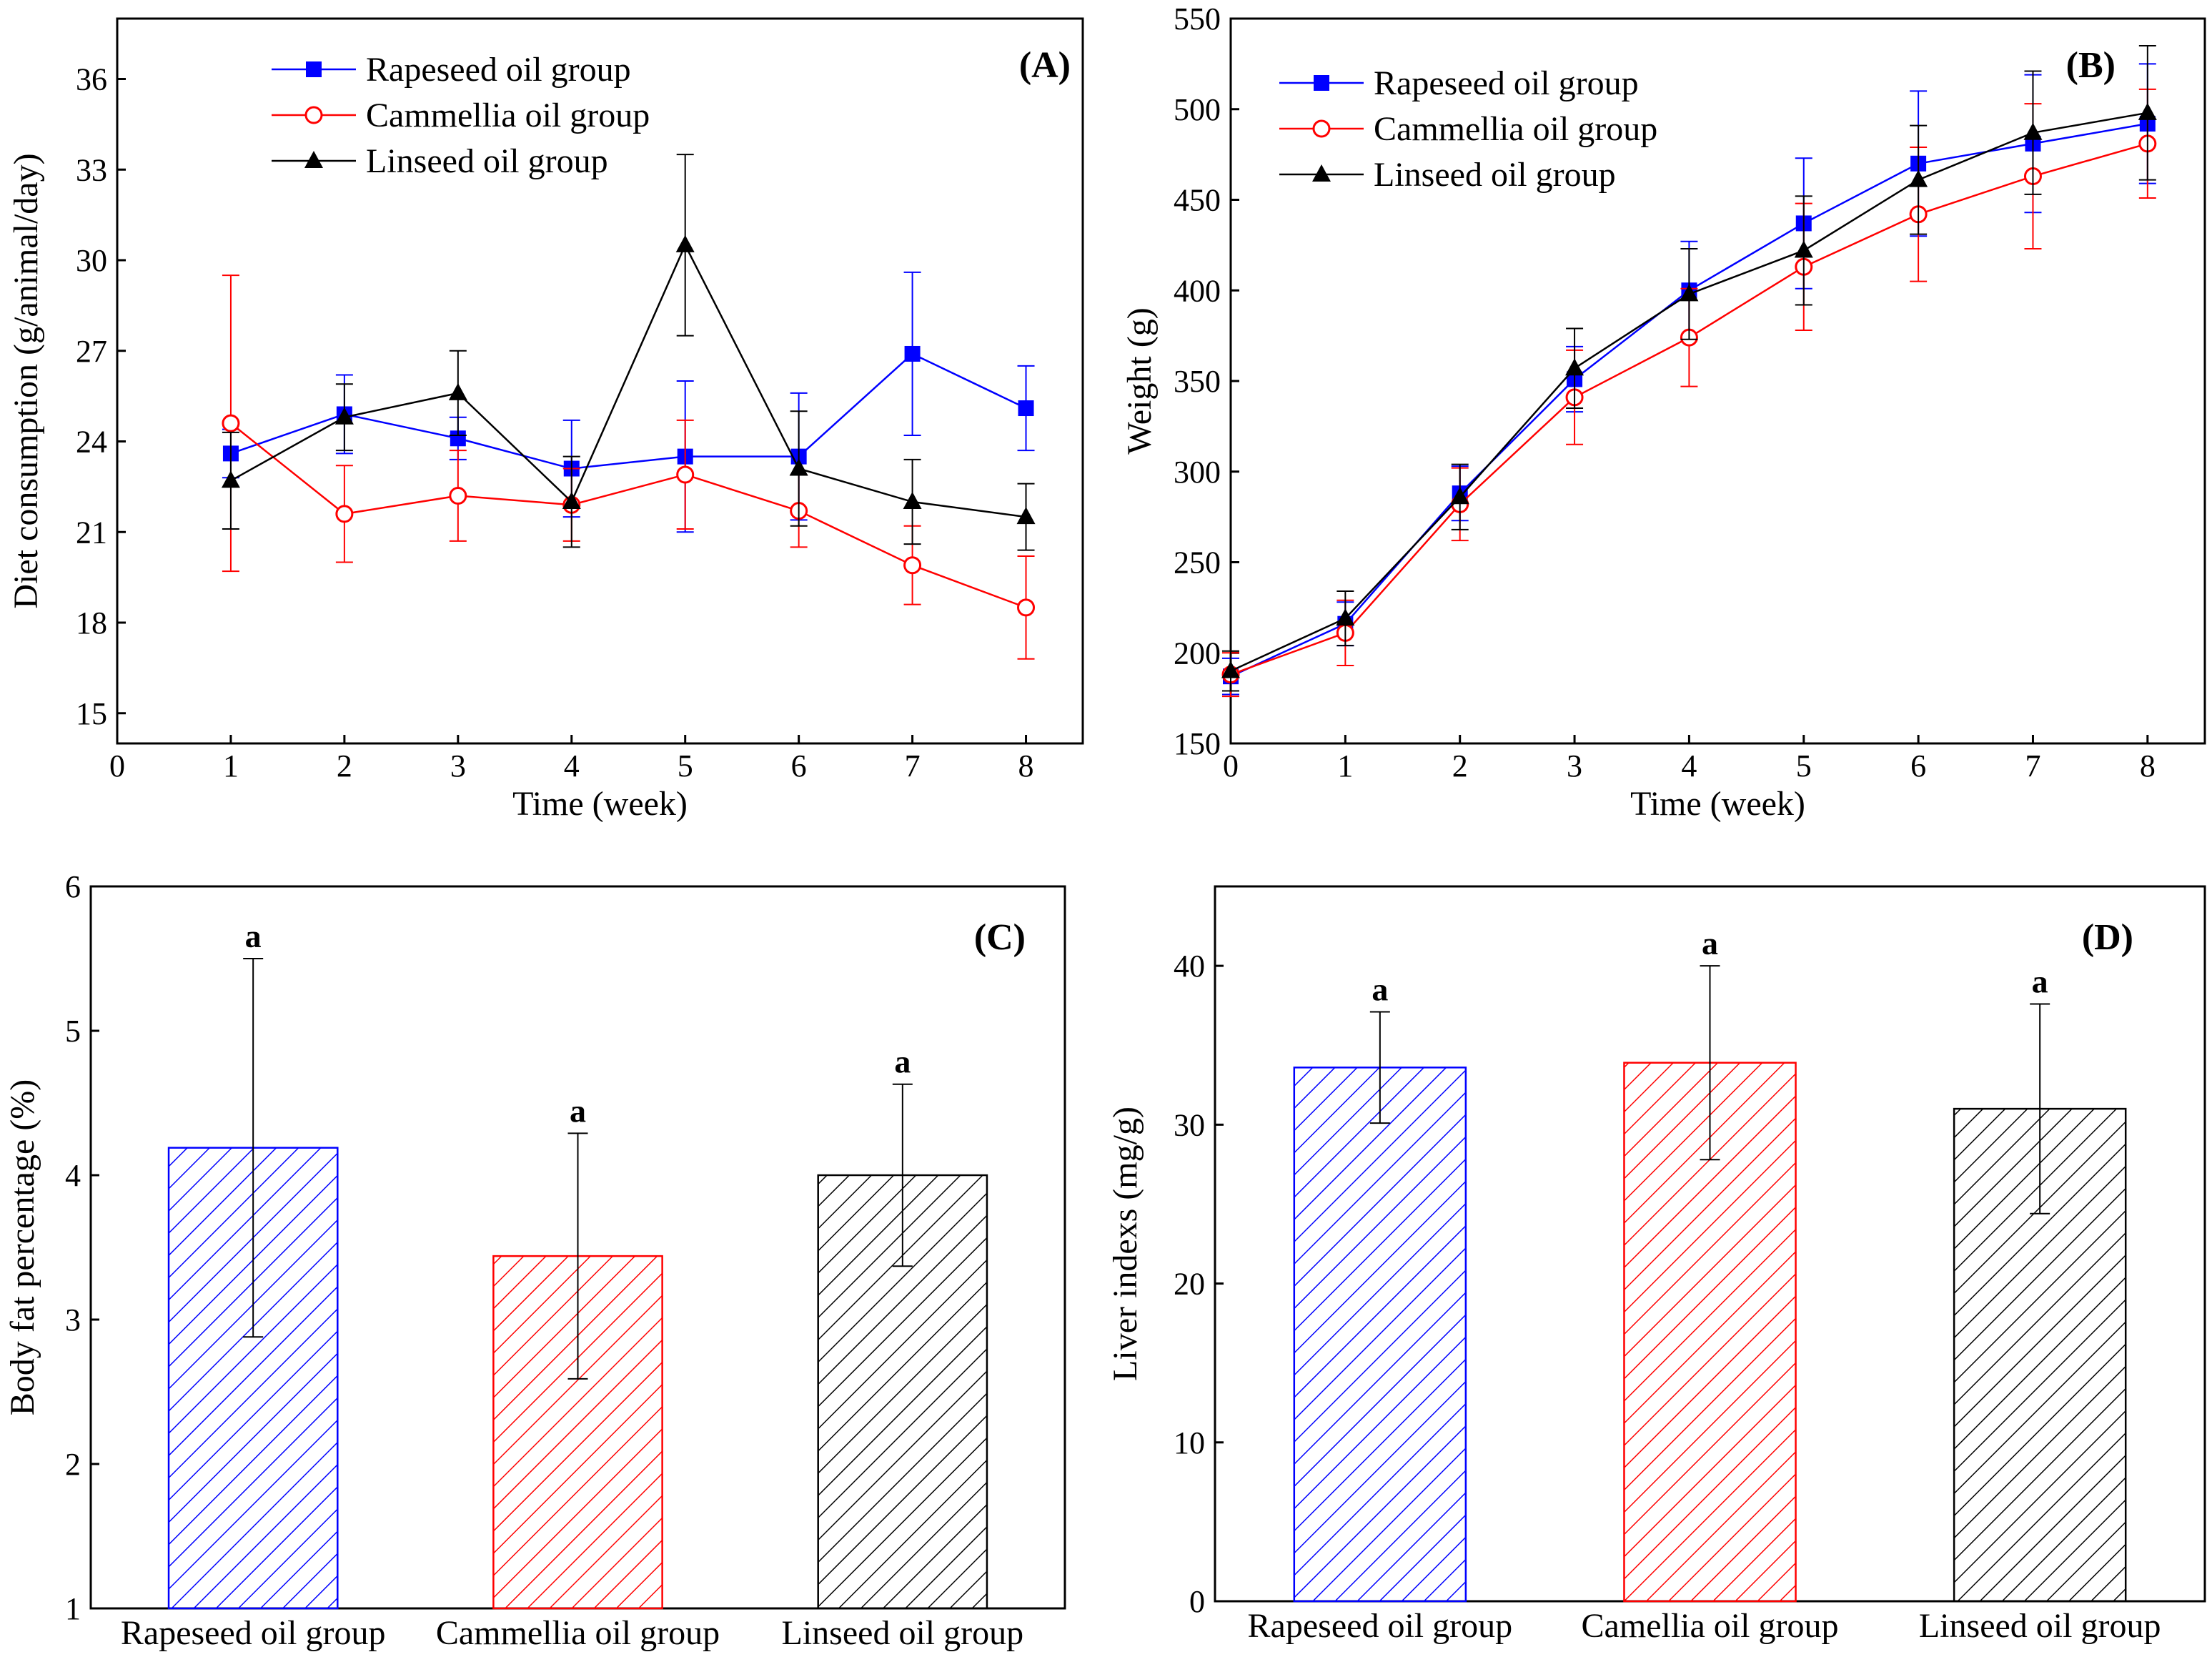 The image size is (2212, 1657). I want to click on y-axis-label: Weight (g), so click(1140, 380).